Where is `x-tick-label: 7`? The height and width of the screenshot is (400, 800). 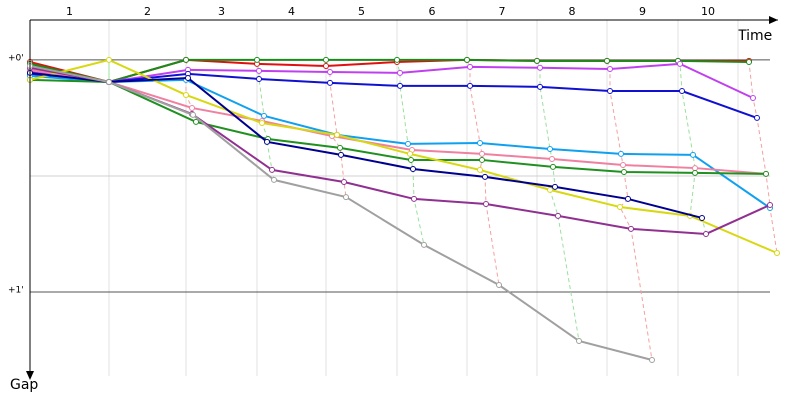
x-tick-label: 7 is located at coordinates (502, 11).